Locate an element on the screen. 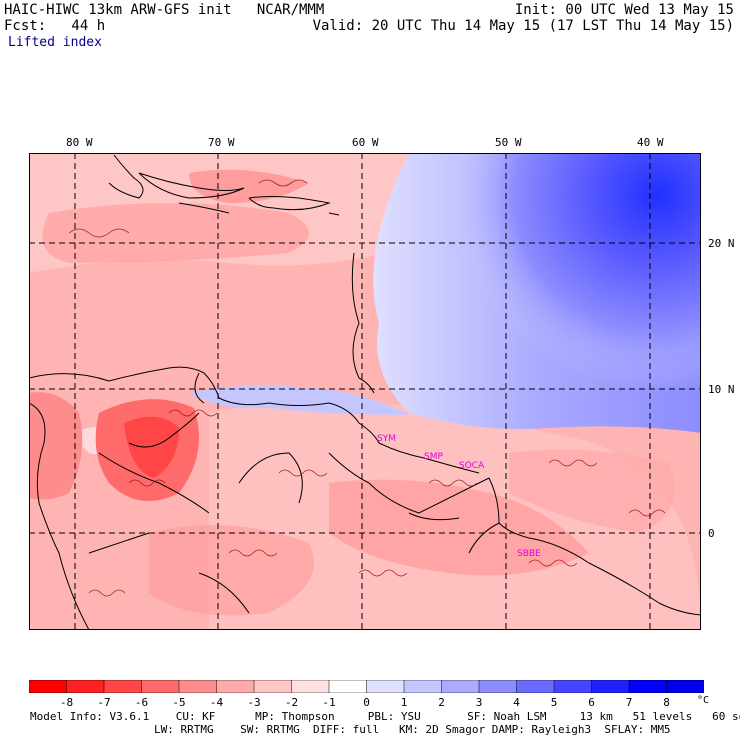 This screenshot has height=740, width=740. colorbar-tick-label: 6 is located at coordinates (591, 702).